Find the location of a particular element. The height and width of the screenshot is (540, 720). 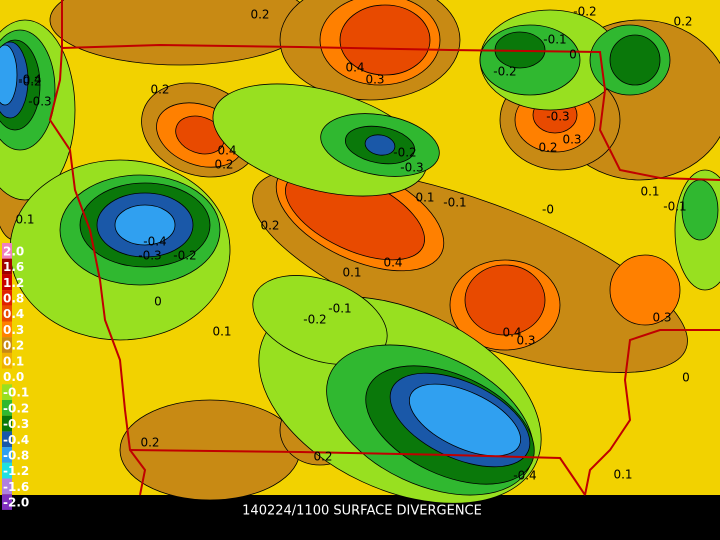

legend-label: 1.2 is located at coordinates (13, 283).